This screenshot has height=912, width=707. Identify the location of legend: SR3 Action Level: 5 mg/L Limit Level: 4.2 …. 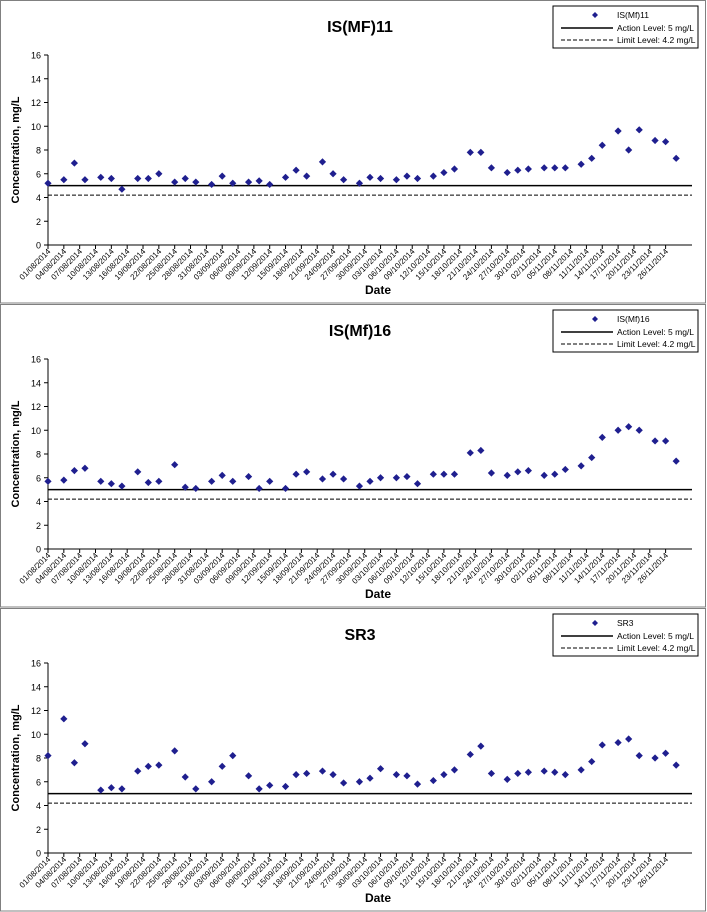
(625, 635).